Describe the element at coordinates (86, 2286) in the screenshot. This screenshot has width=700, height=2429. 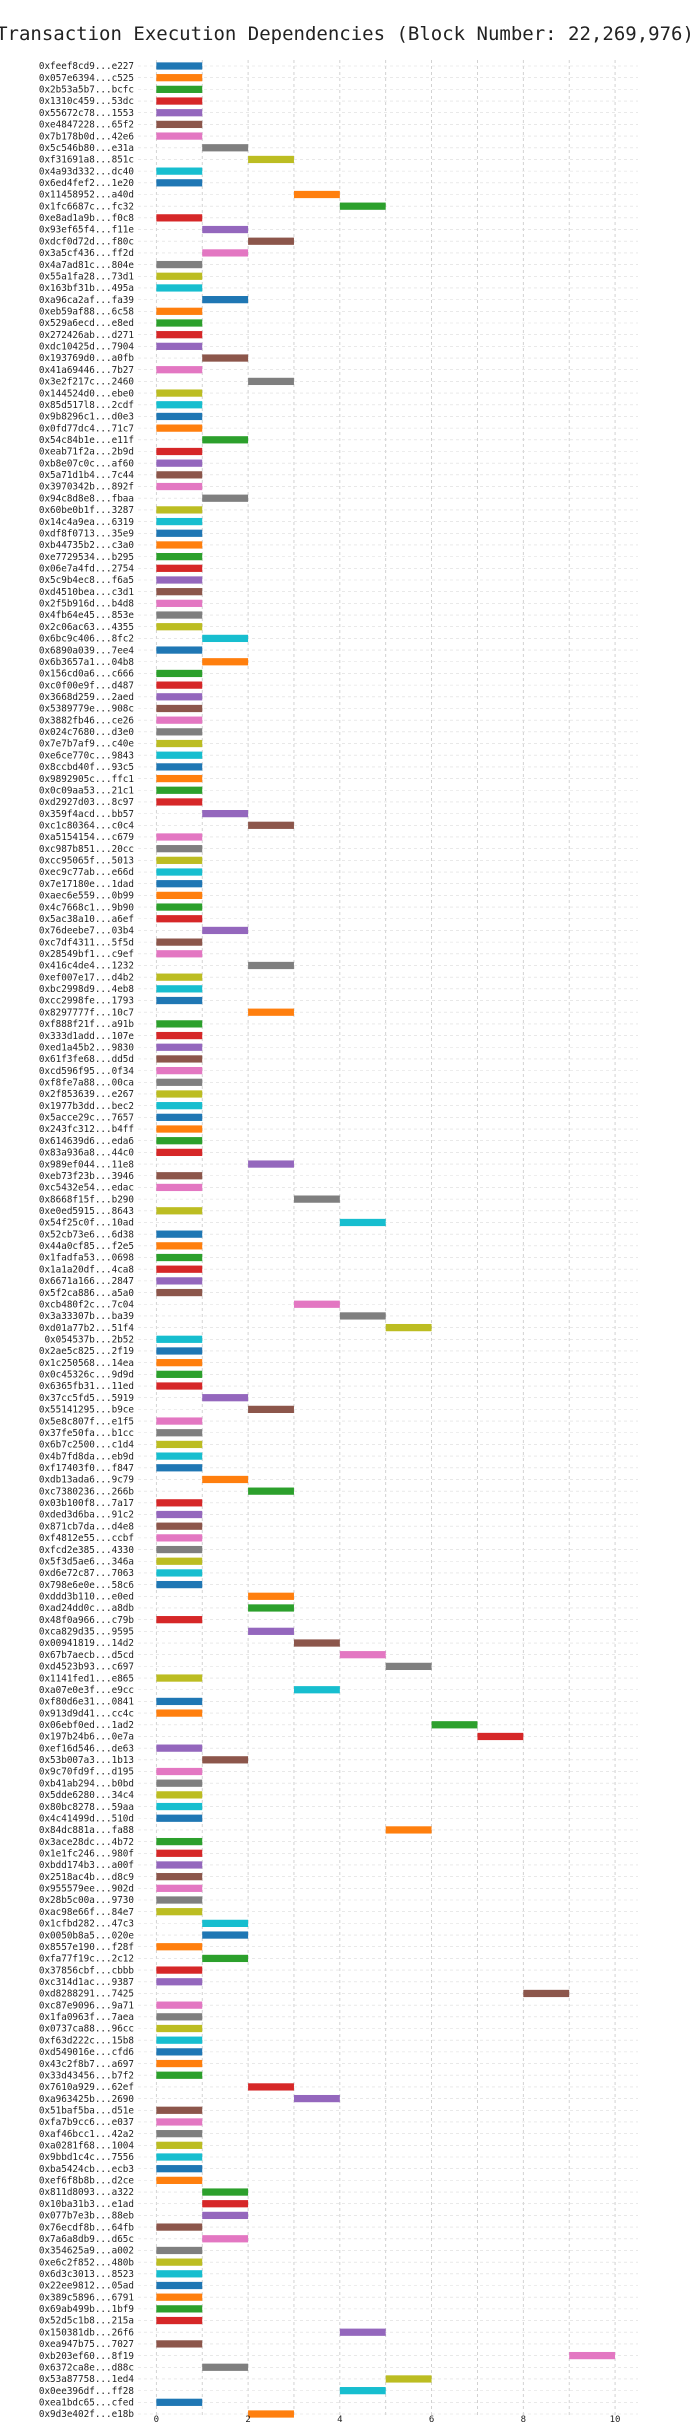
I see `y-tick-label: 0x22ee9812...05ad` at that location.